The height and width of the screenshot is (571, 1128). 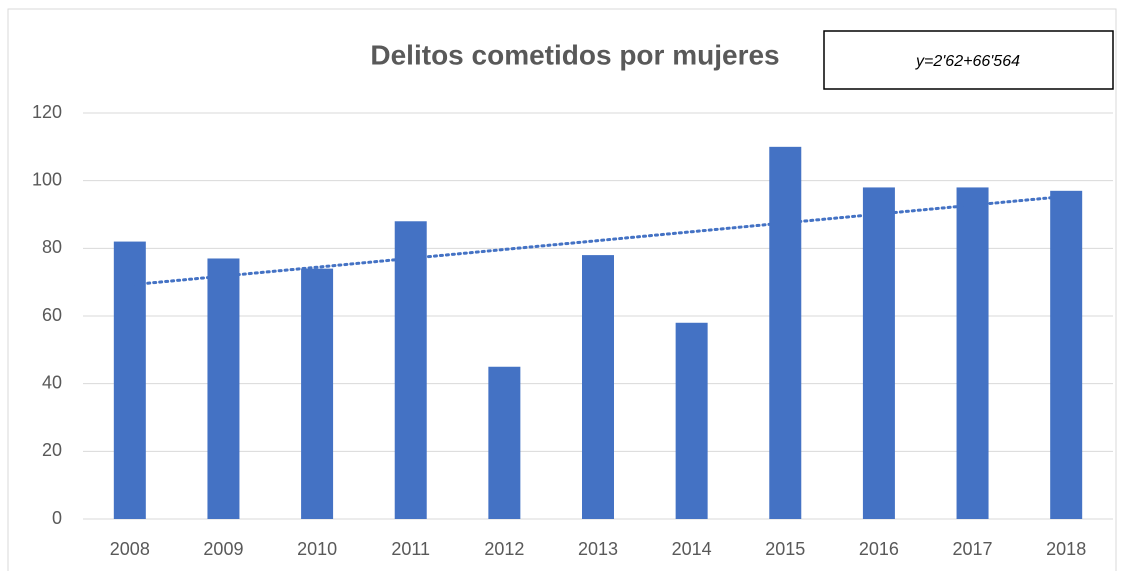 I want to click on annotation-box, so click(x=968, y=60).